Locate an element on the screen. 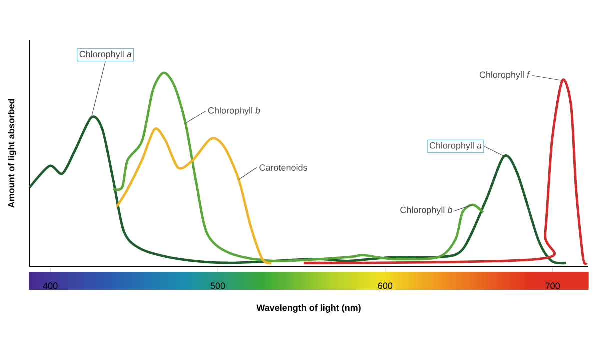 This screenshot has height=346, width=615. annotation: Chlorophyll a is located at coordinates (456, 146).